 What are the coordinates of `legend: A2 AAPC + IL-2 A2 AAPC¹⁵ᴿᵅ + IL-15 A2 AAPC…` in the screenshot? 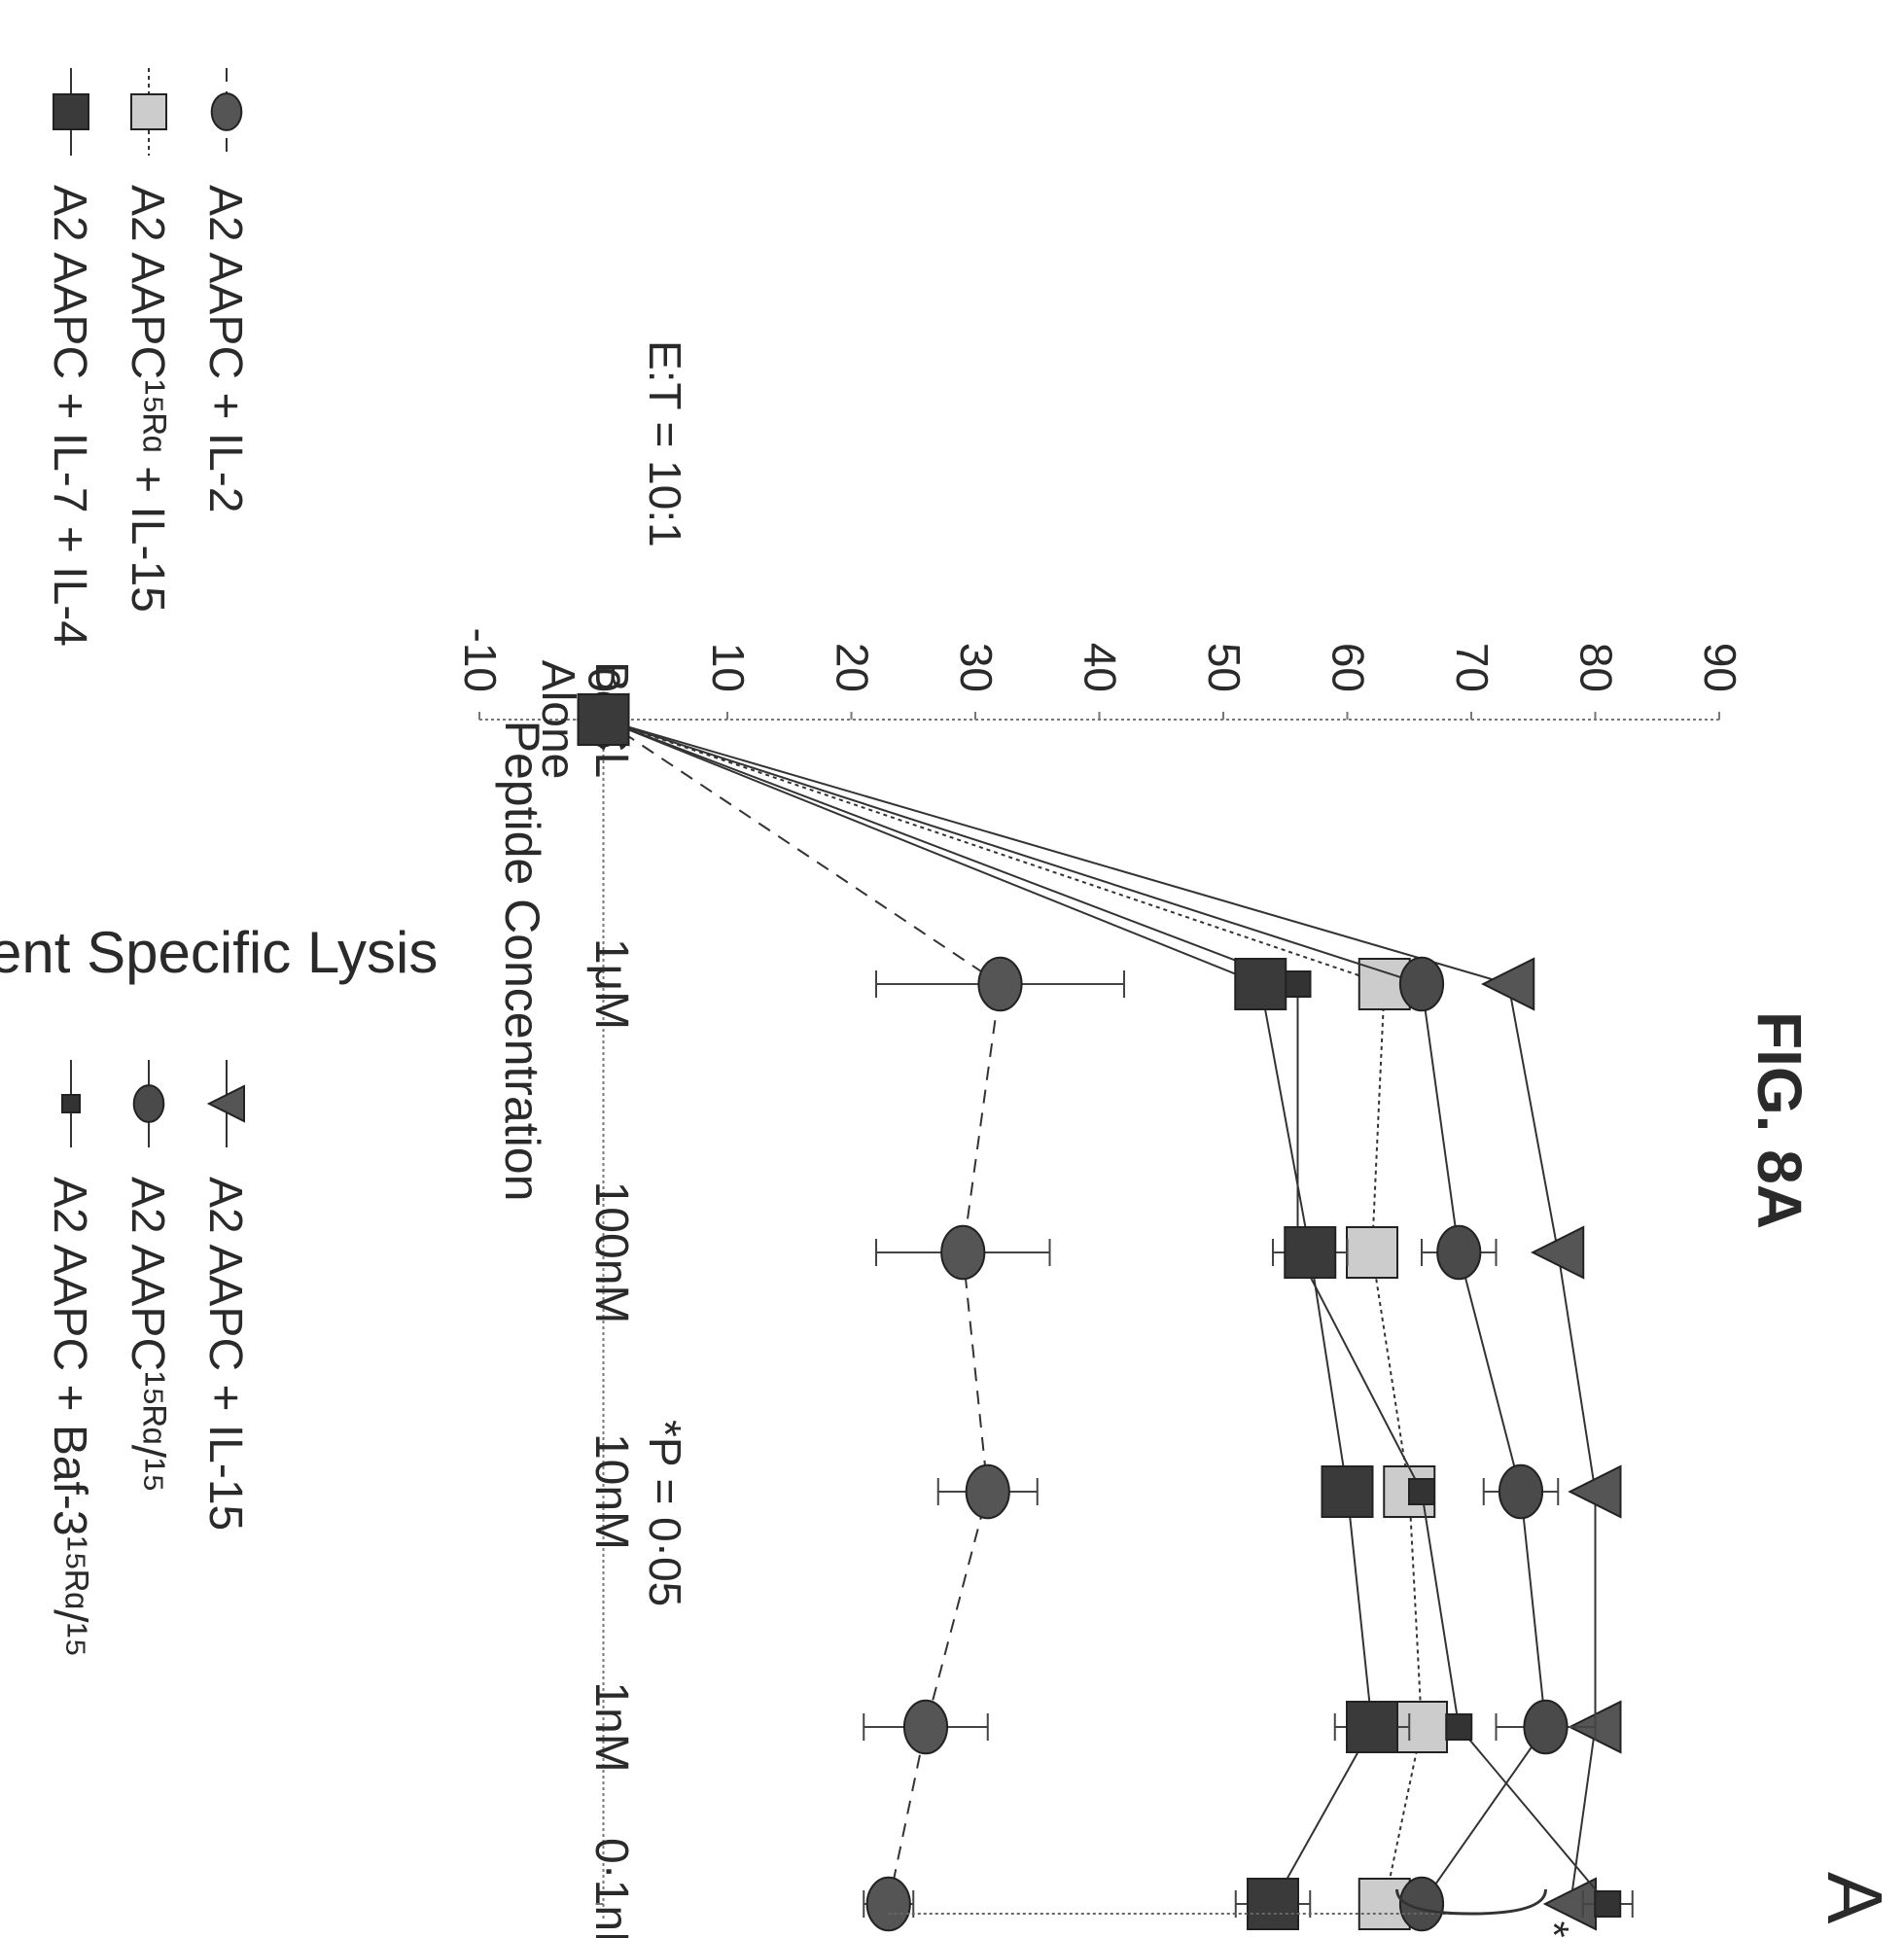 It's located at (147, 862).